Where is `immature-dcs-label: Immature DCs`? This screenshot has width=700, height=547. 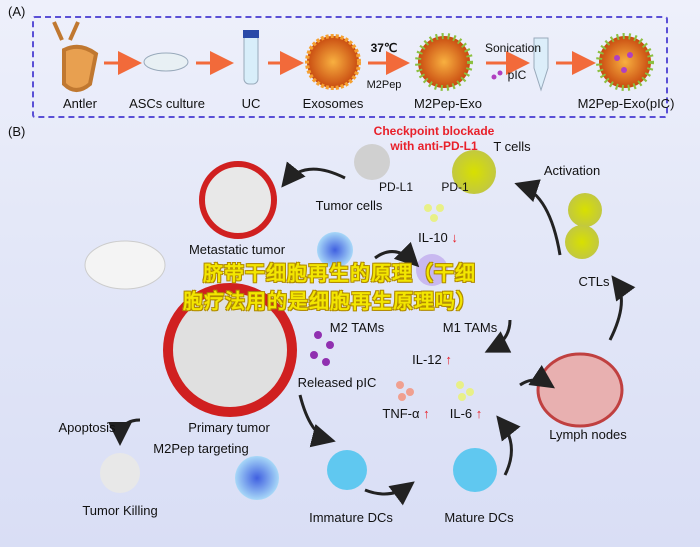
immature-dcs-label: Immature DCs is located at coordinates (351, 517).